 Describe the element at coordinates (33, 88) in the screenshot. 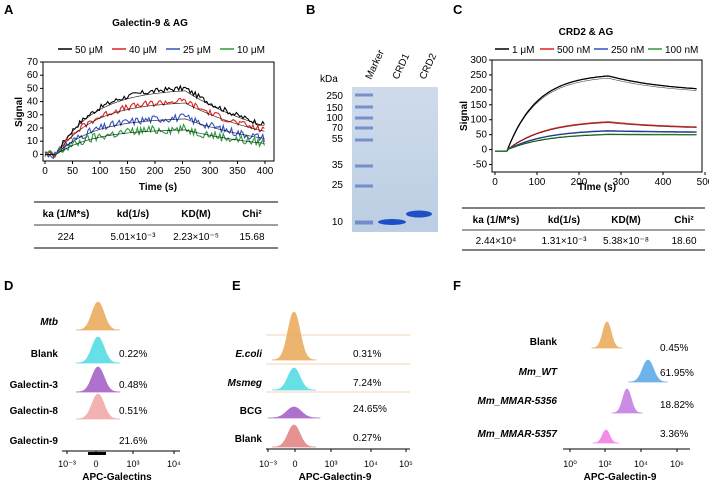

I see `a-ytick: 50` at that location.